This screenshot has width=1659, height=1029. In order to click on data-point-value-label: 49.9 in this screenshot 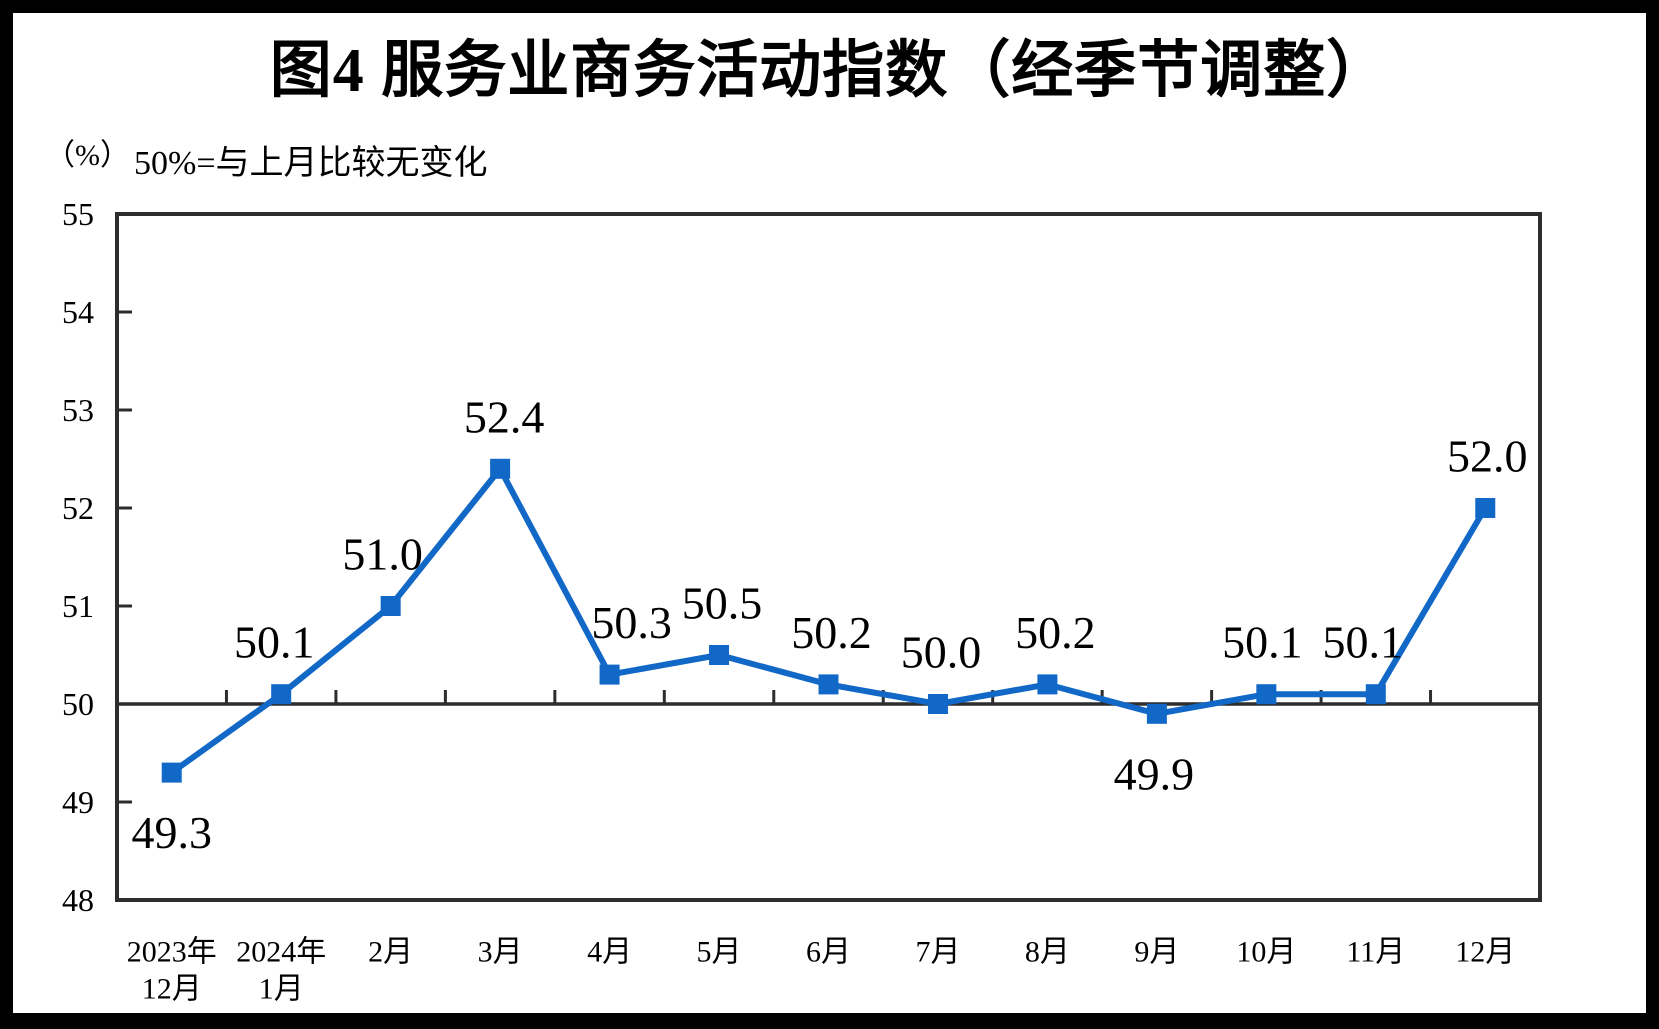, I will do `click(1154, 773)`.